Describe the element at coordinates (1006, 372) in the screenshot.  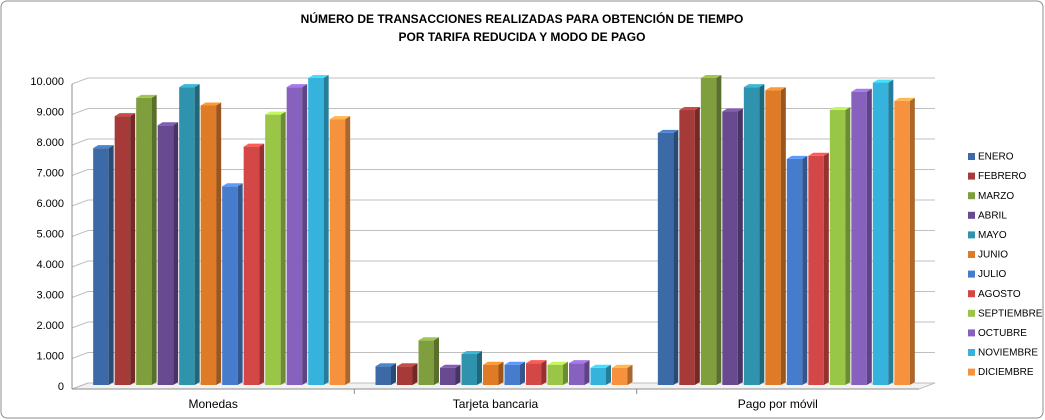
I see `legend-label: DICIEMBRE` at that location.